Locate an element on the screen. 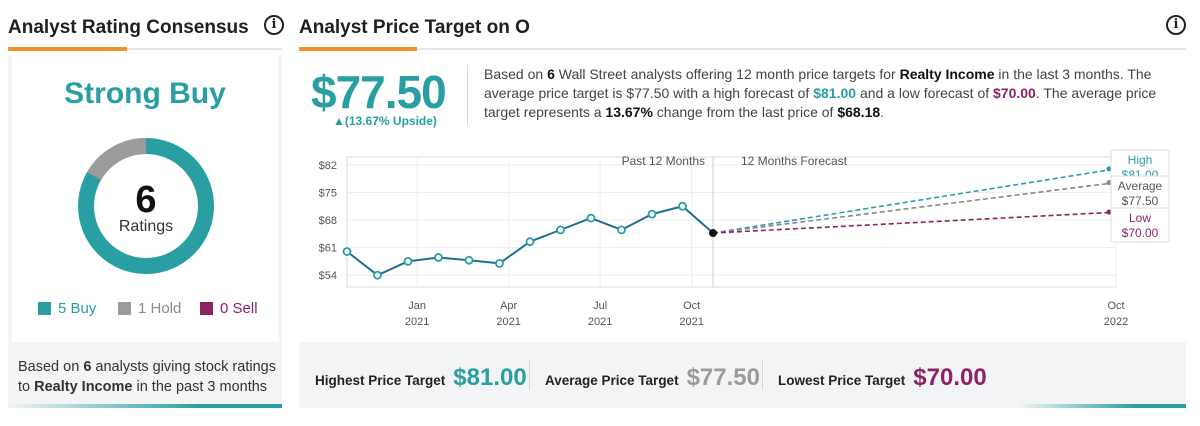  forecast-box-label: Low is located at coordinates (1140, 218).